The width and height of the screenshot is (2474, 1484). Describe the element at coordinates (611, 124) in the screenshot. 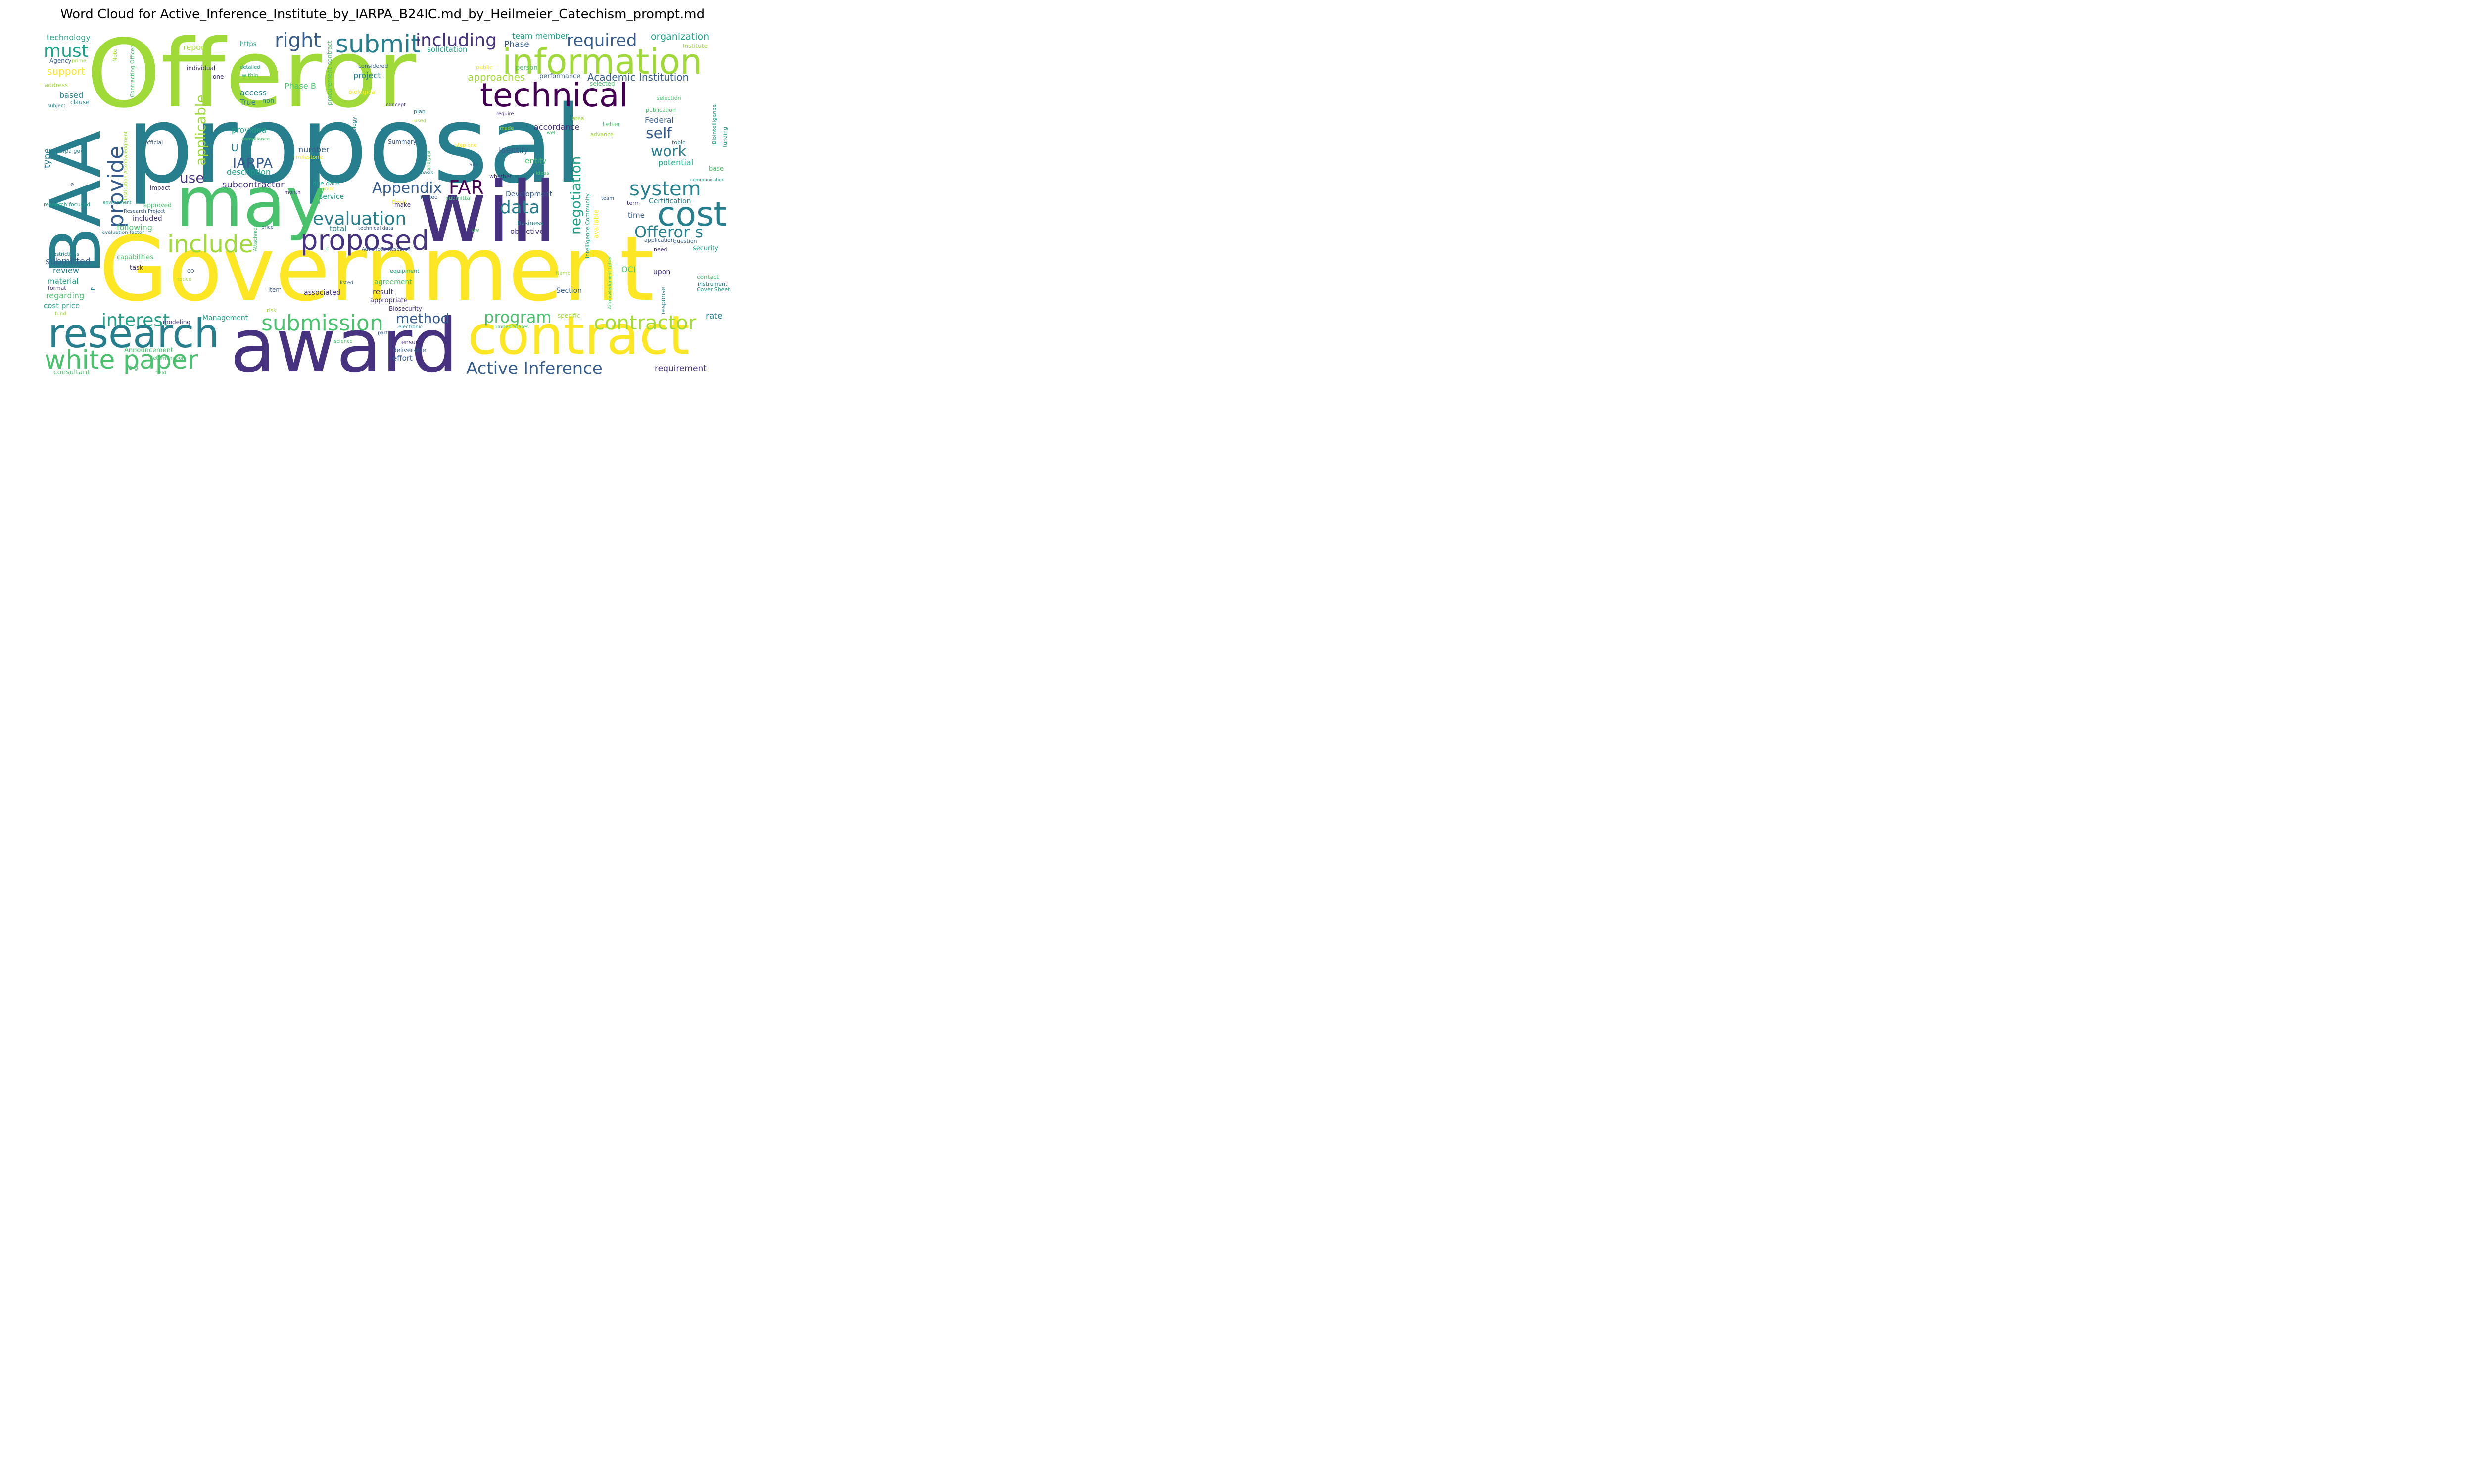

I see `word: Letter` at that location.